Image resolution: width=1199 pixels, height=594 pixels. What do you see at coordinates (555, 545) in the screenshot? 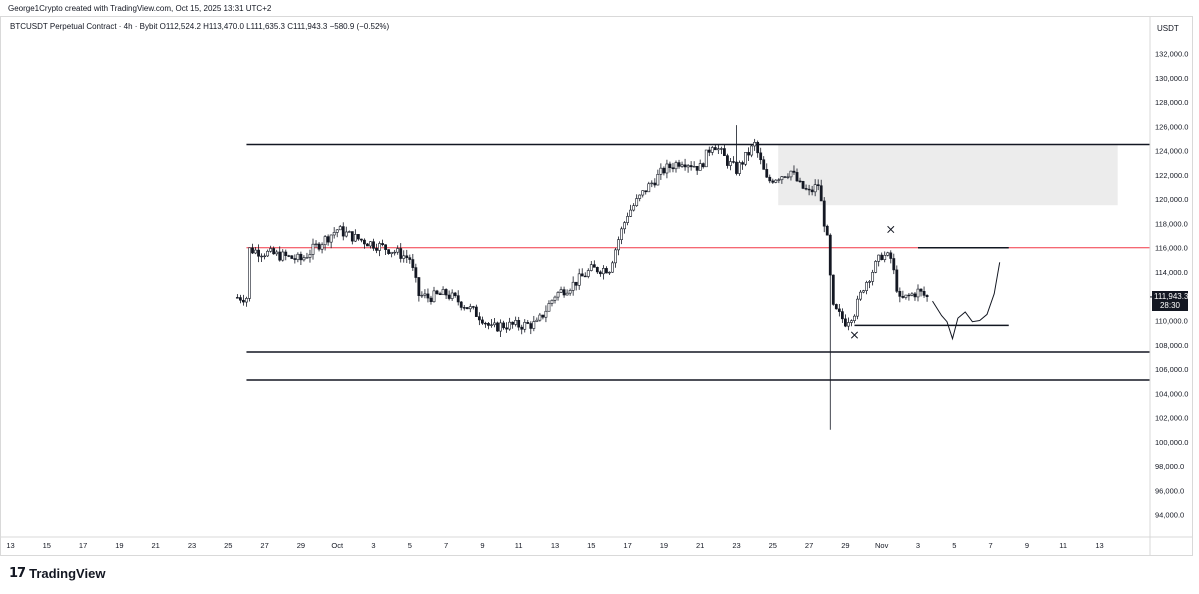
I see `x-tick-label: 13` at bounding box center [555, 545].